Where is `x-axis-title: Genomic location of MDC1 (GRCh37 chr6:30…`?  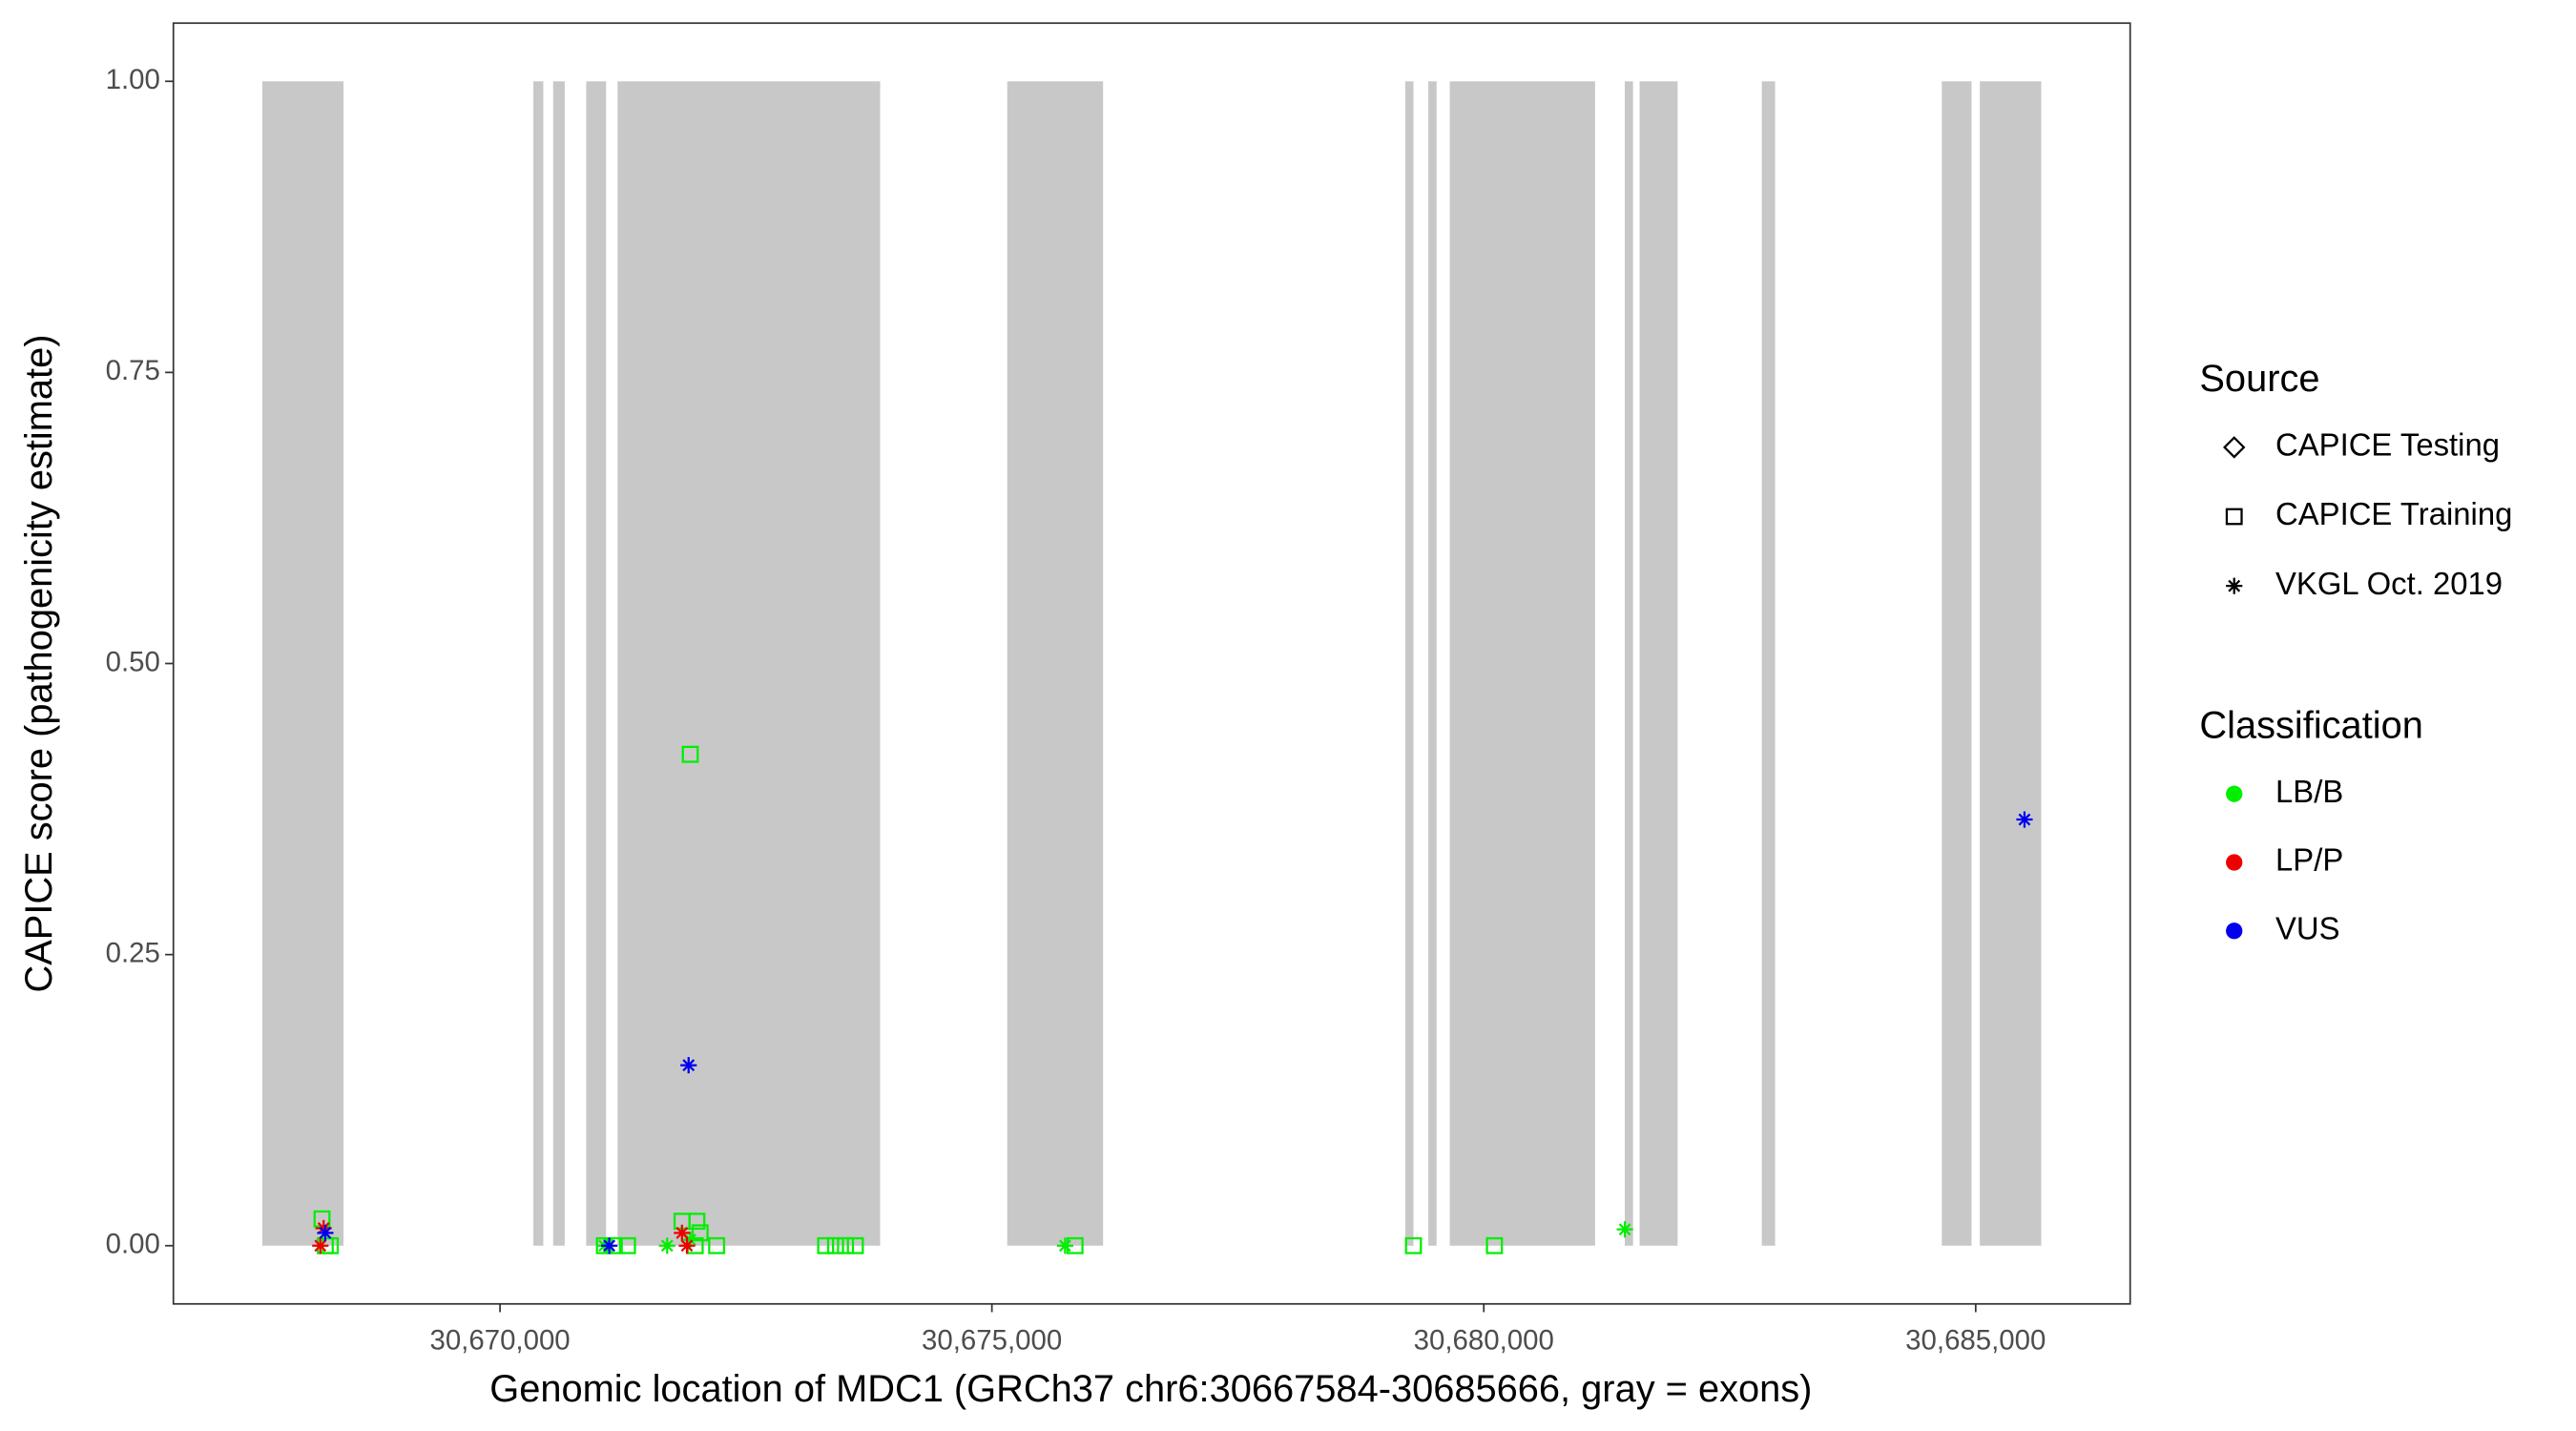 x-axis-title: Genomic location of MDC1 (GRCh37 chr6:30… is located at coordinates (1150, 1389).